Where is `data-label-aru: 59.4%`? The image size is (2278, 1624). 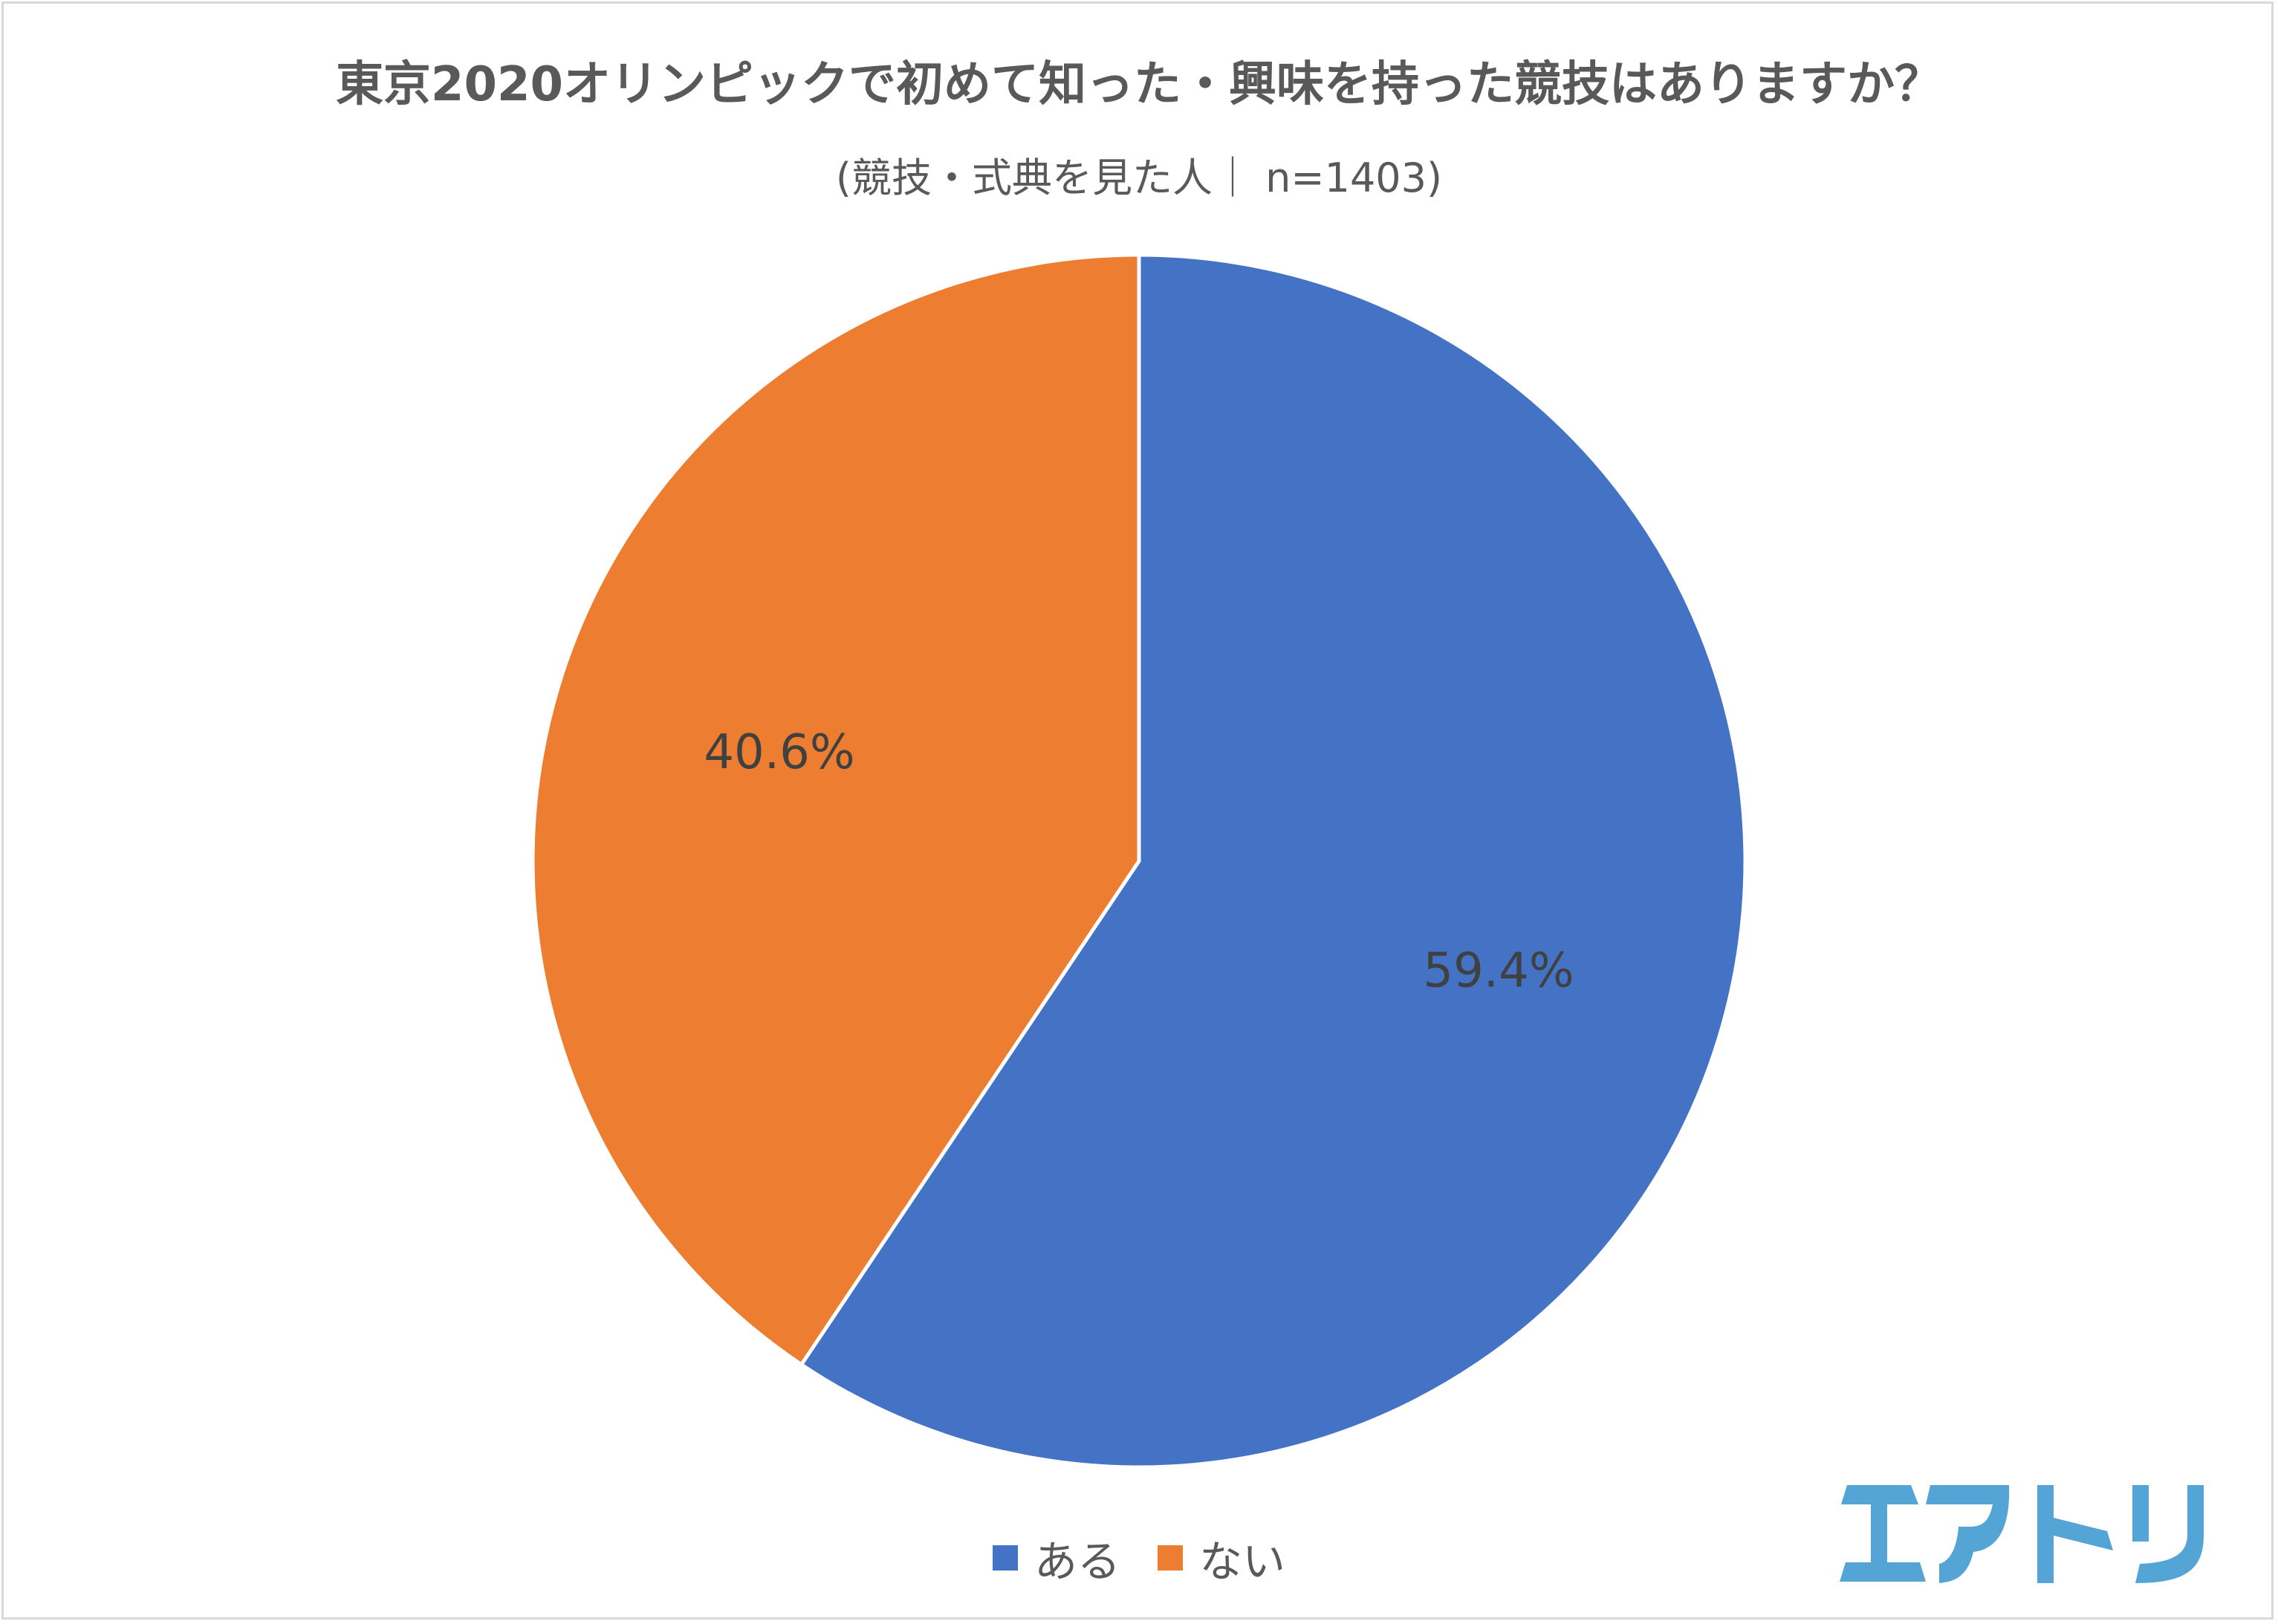 data-label-aru: 59.4% is located at coordinates (1498, 970).